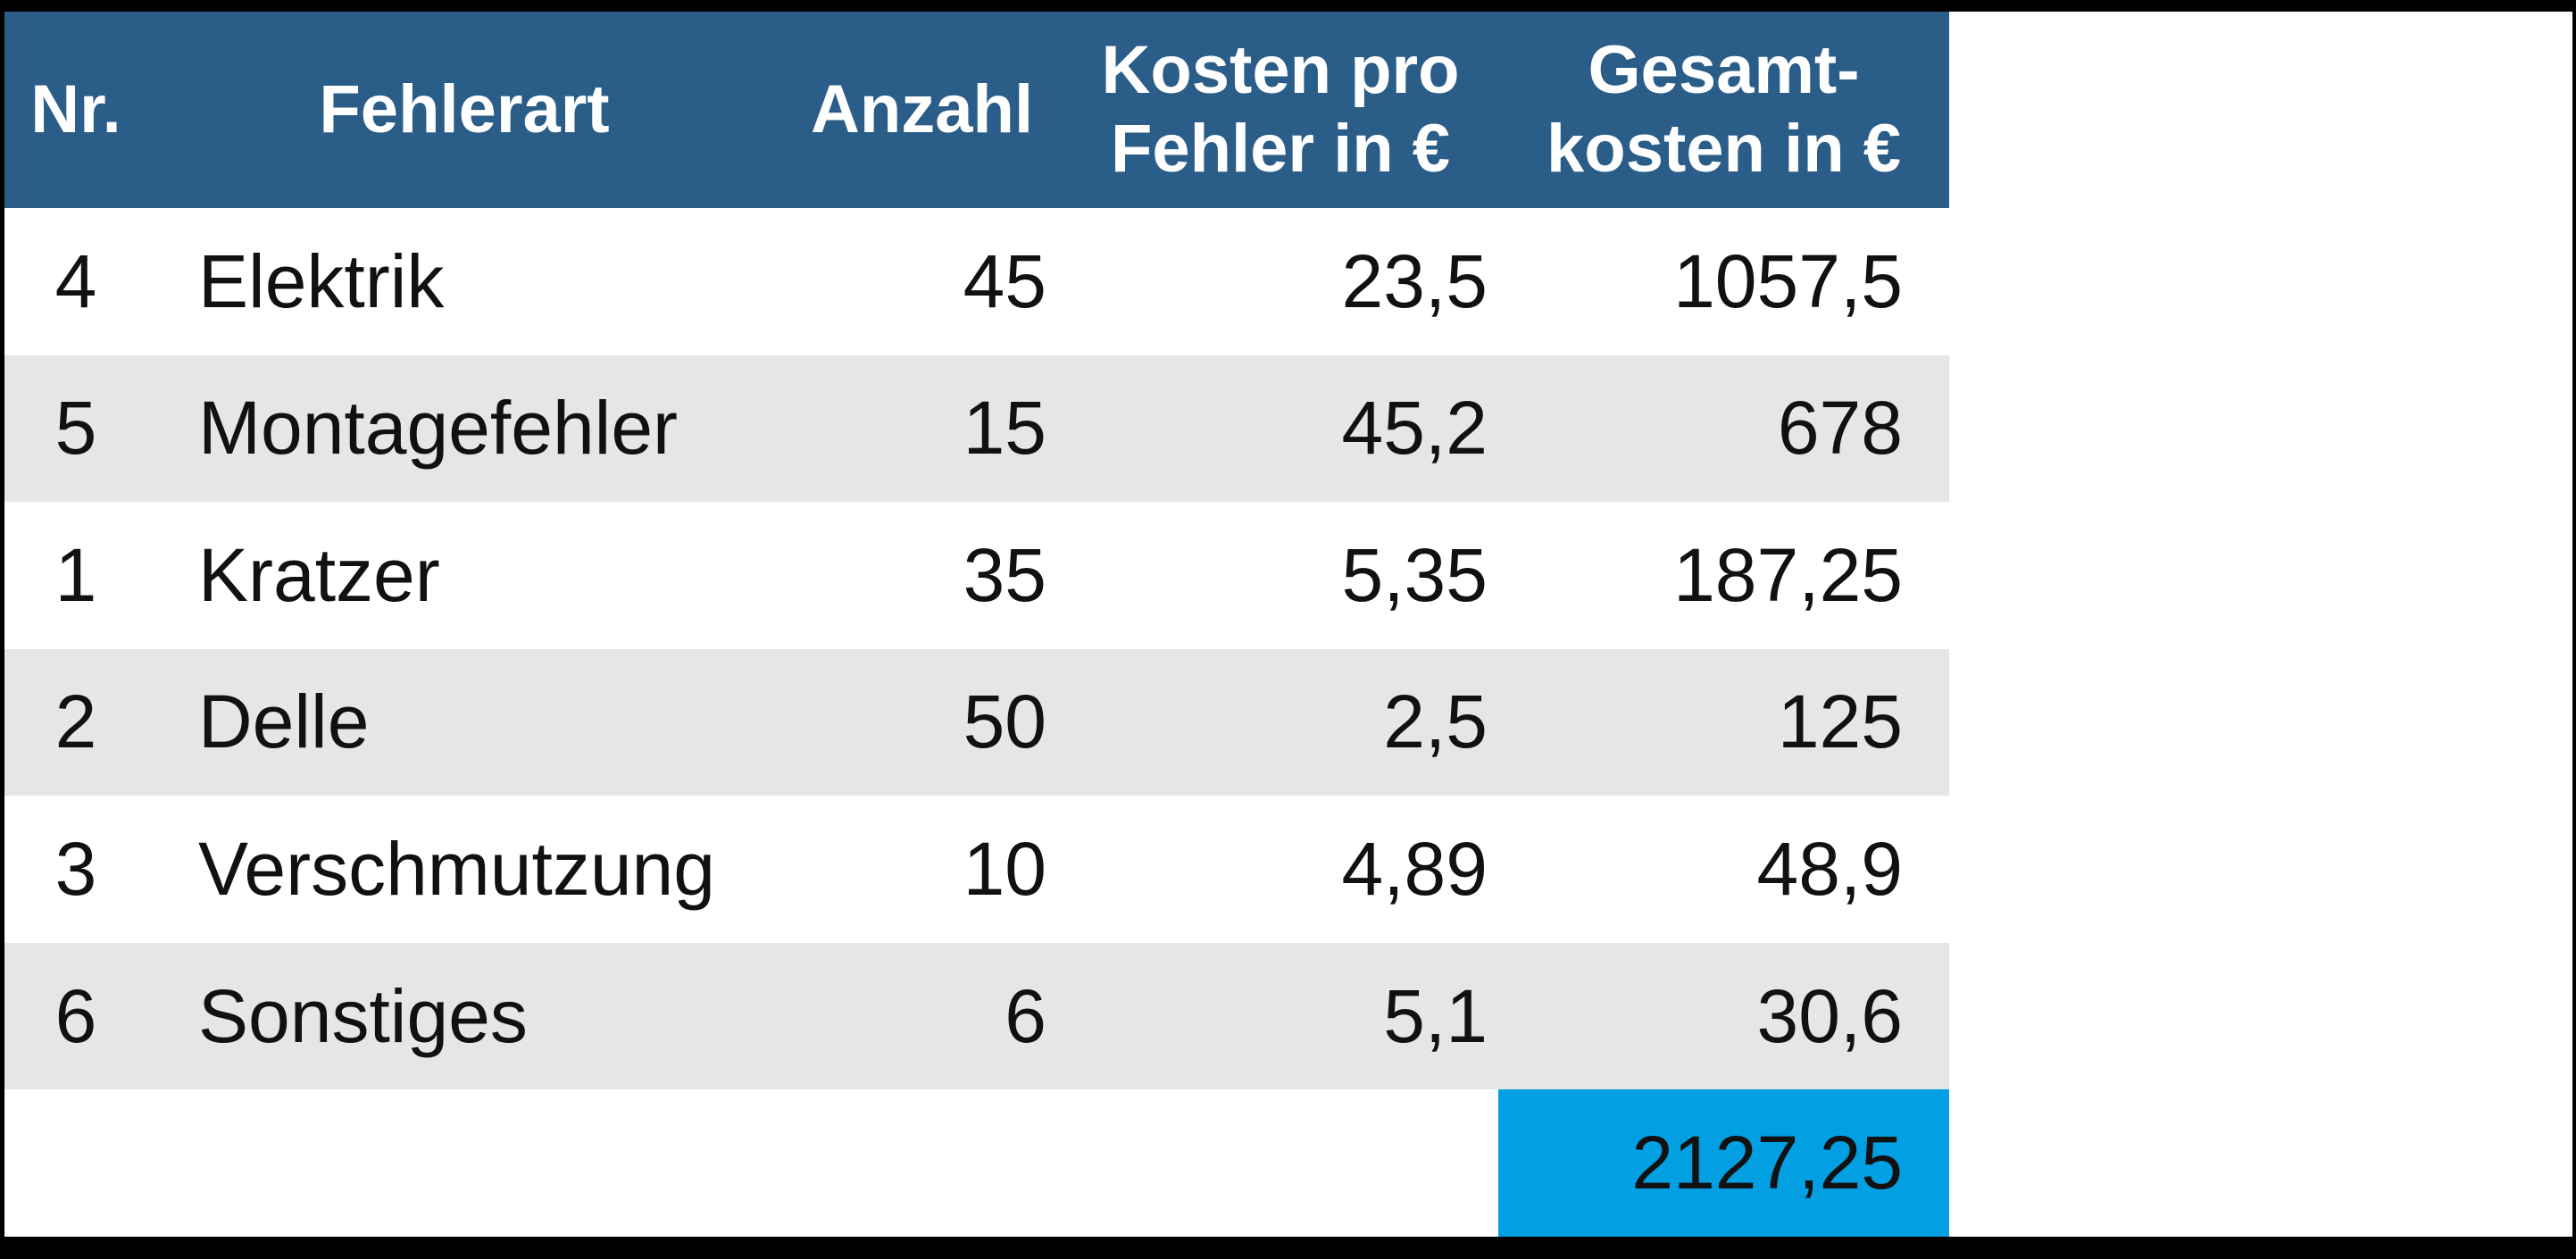  What do you see at coordinates (1280, 576) in the screenshot?
I see `cell-kosten: 5,35` at bounding box center [1280, 576].